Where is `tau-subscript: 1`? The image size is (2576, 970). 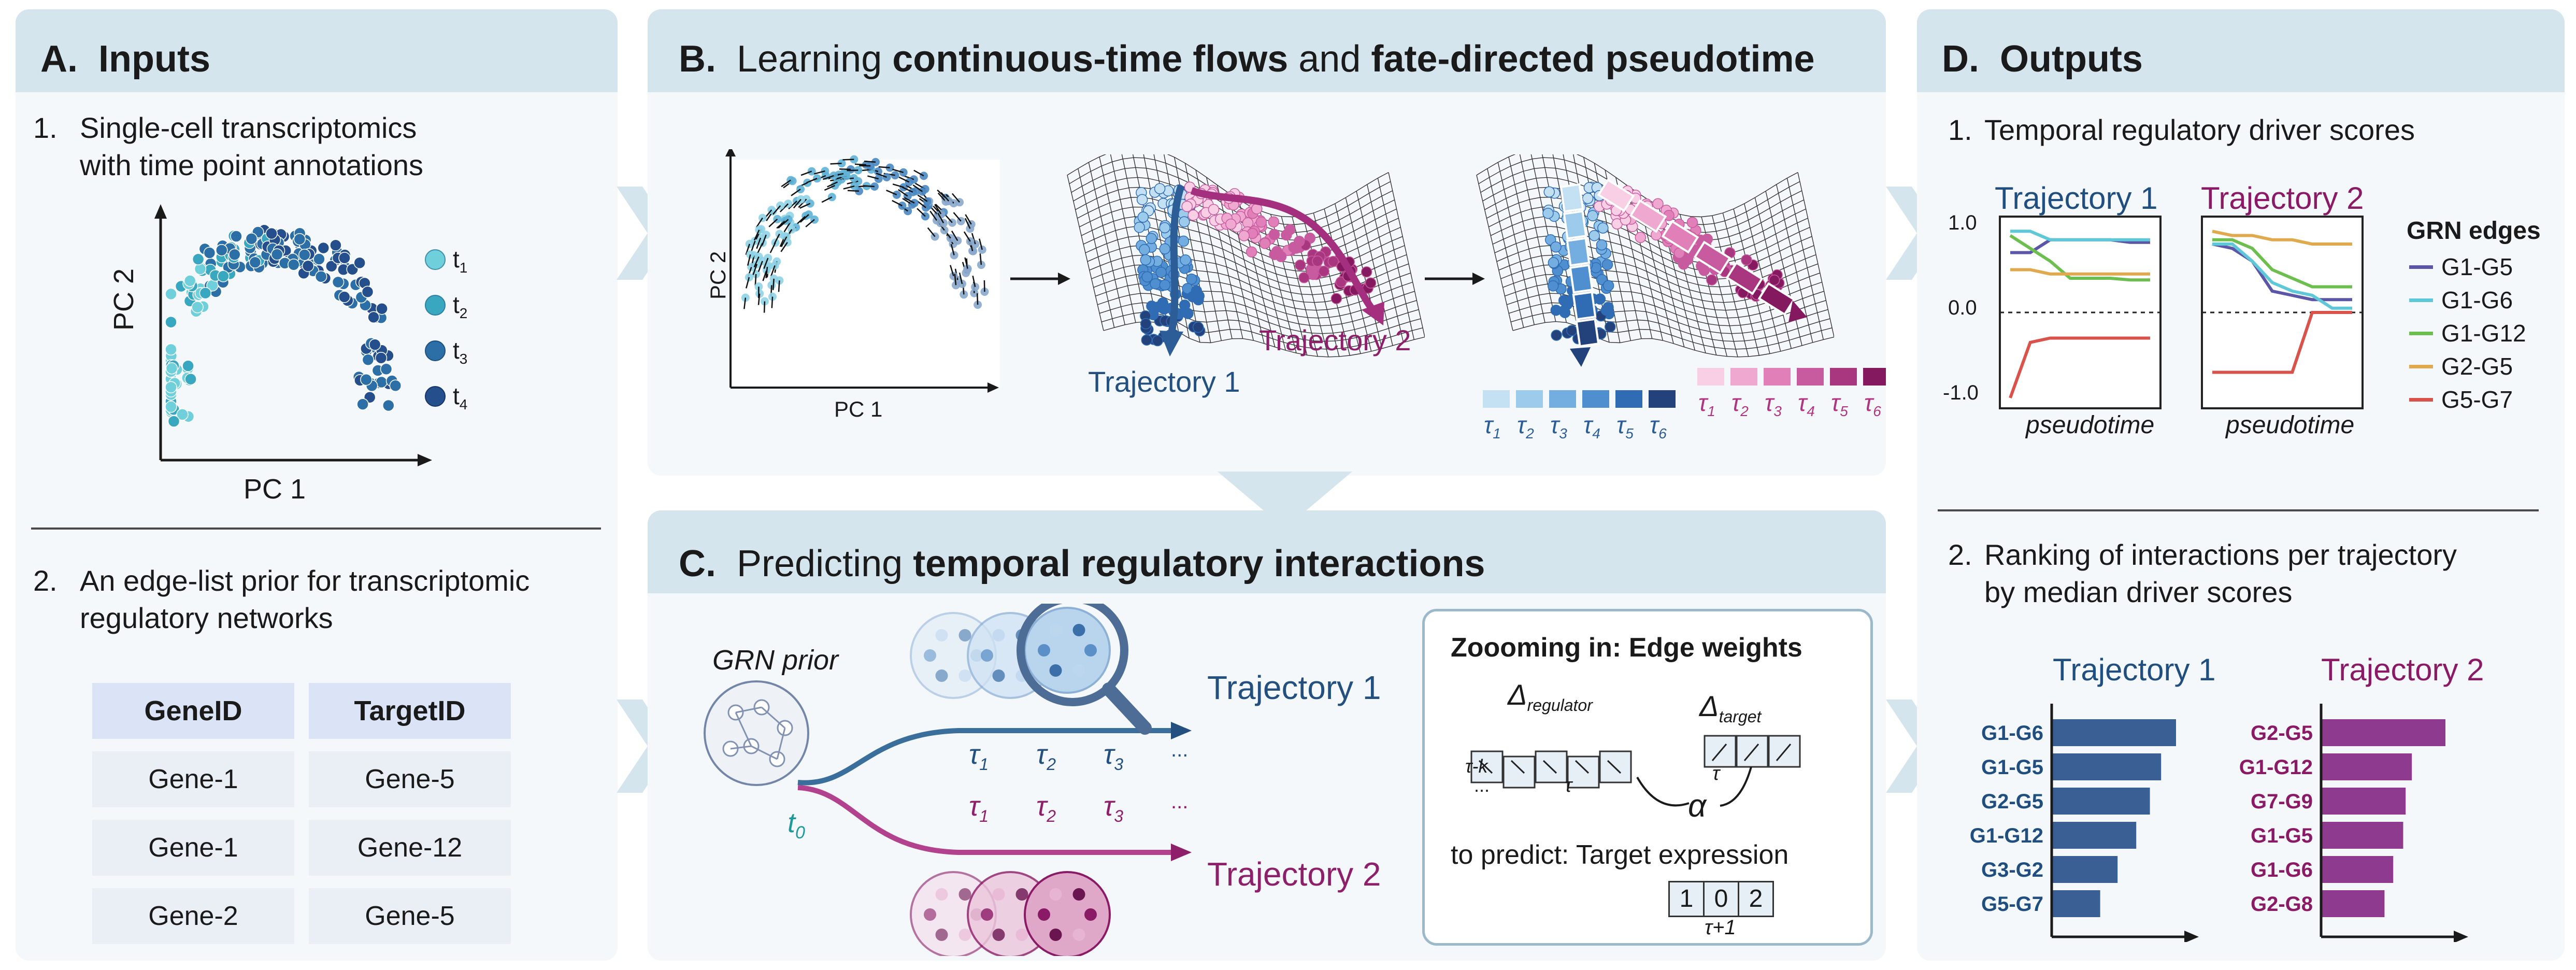
tau-subscript: 1 is located at coordinates (984, 764).